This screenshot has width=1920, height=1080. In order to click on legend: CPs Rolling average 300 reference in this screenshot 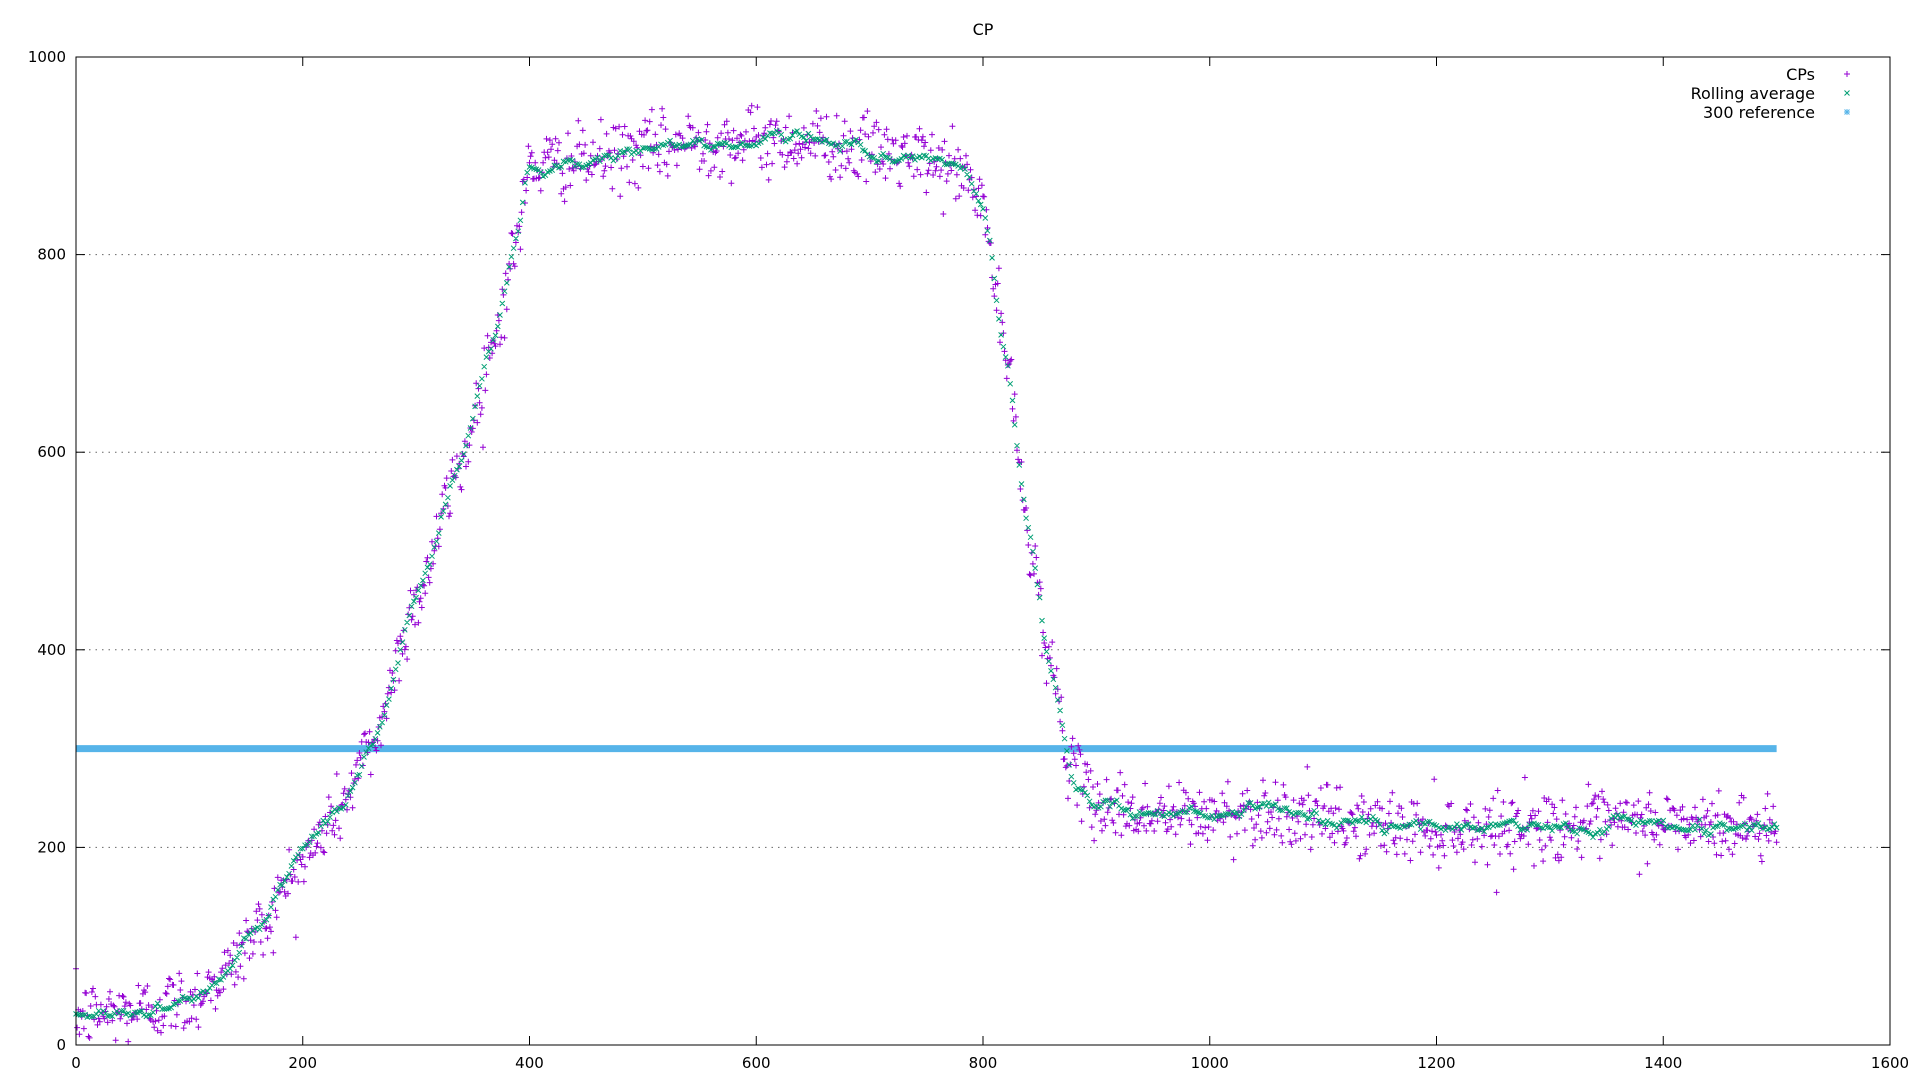, I will do `click(1770, 93)`.